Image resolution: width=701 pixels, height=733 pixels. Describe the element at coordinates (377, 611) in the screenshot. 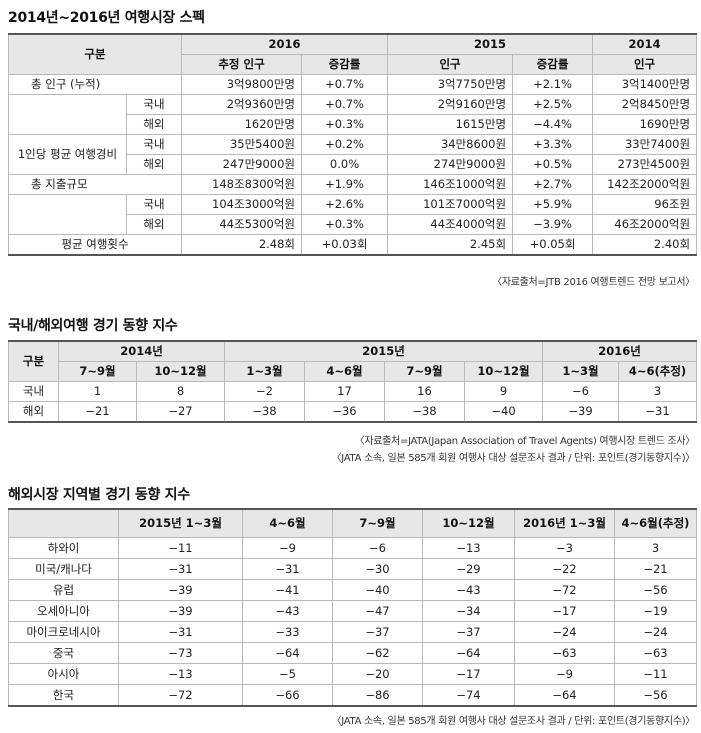

I see `cell: −47` at that location.